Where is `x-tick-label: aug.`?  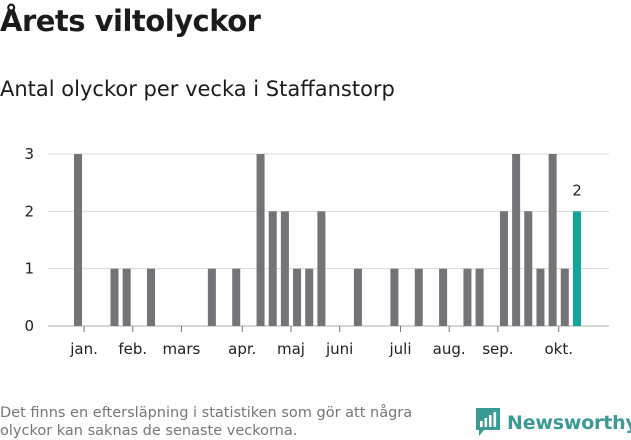 x-tick-label: aug. is located at coordinates (449, 349).